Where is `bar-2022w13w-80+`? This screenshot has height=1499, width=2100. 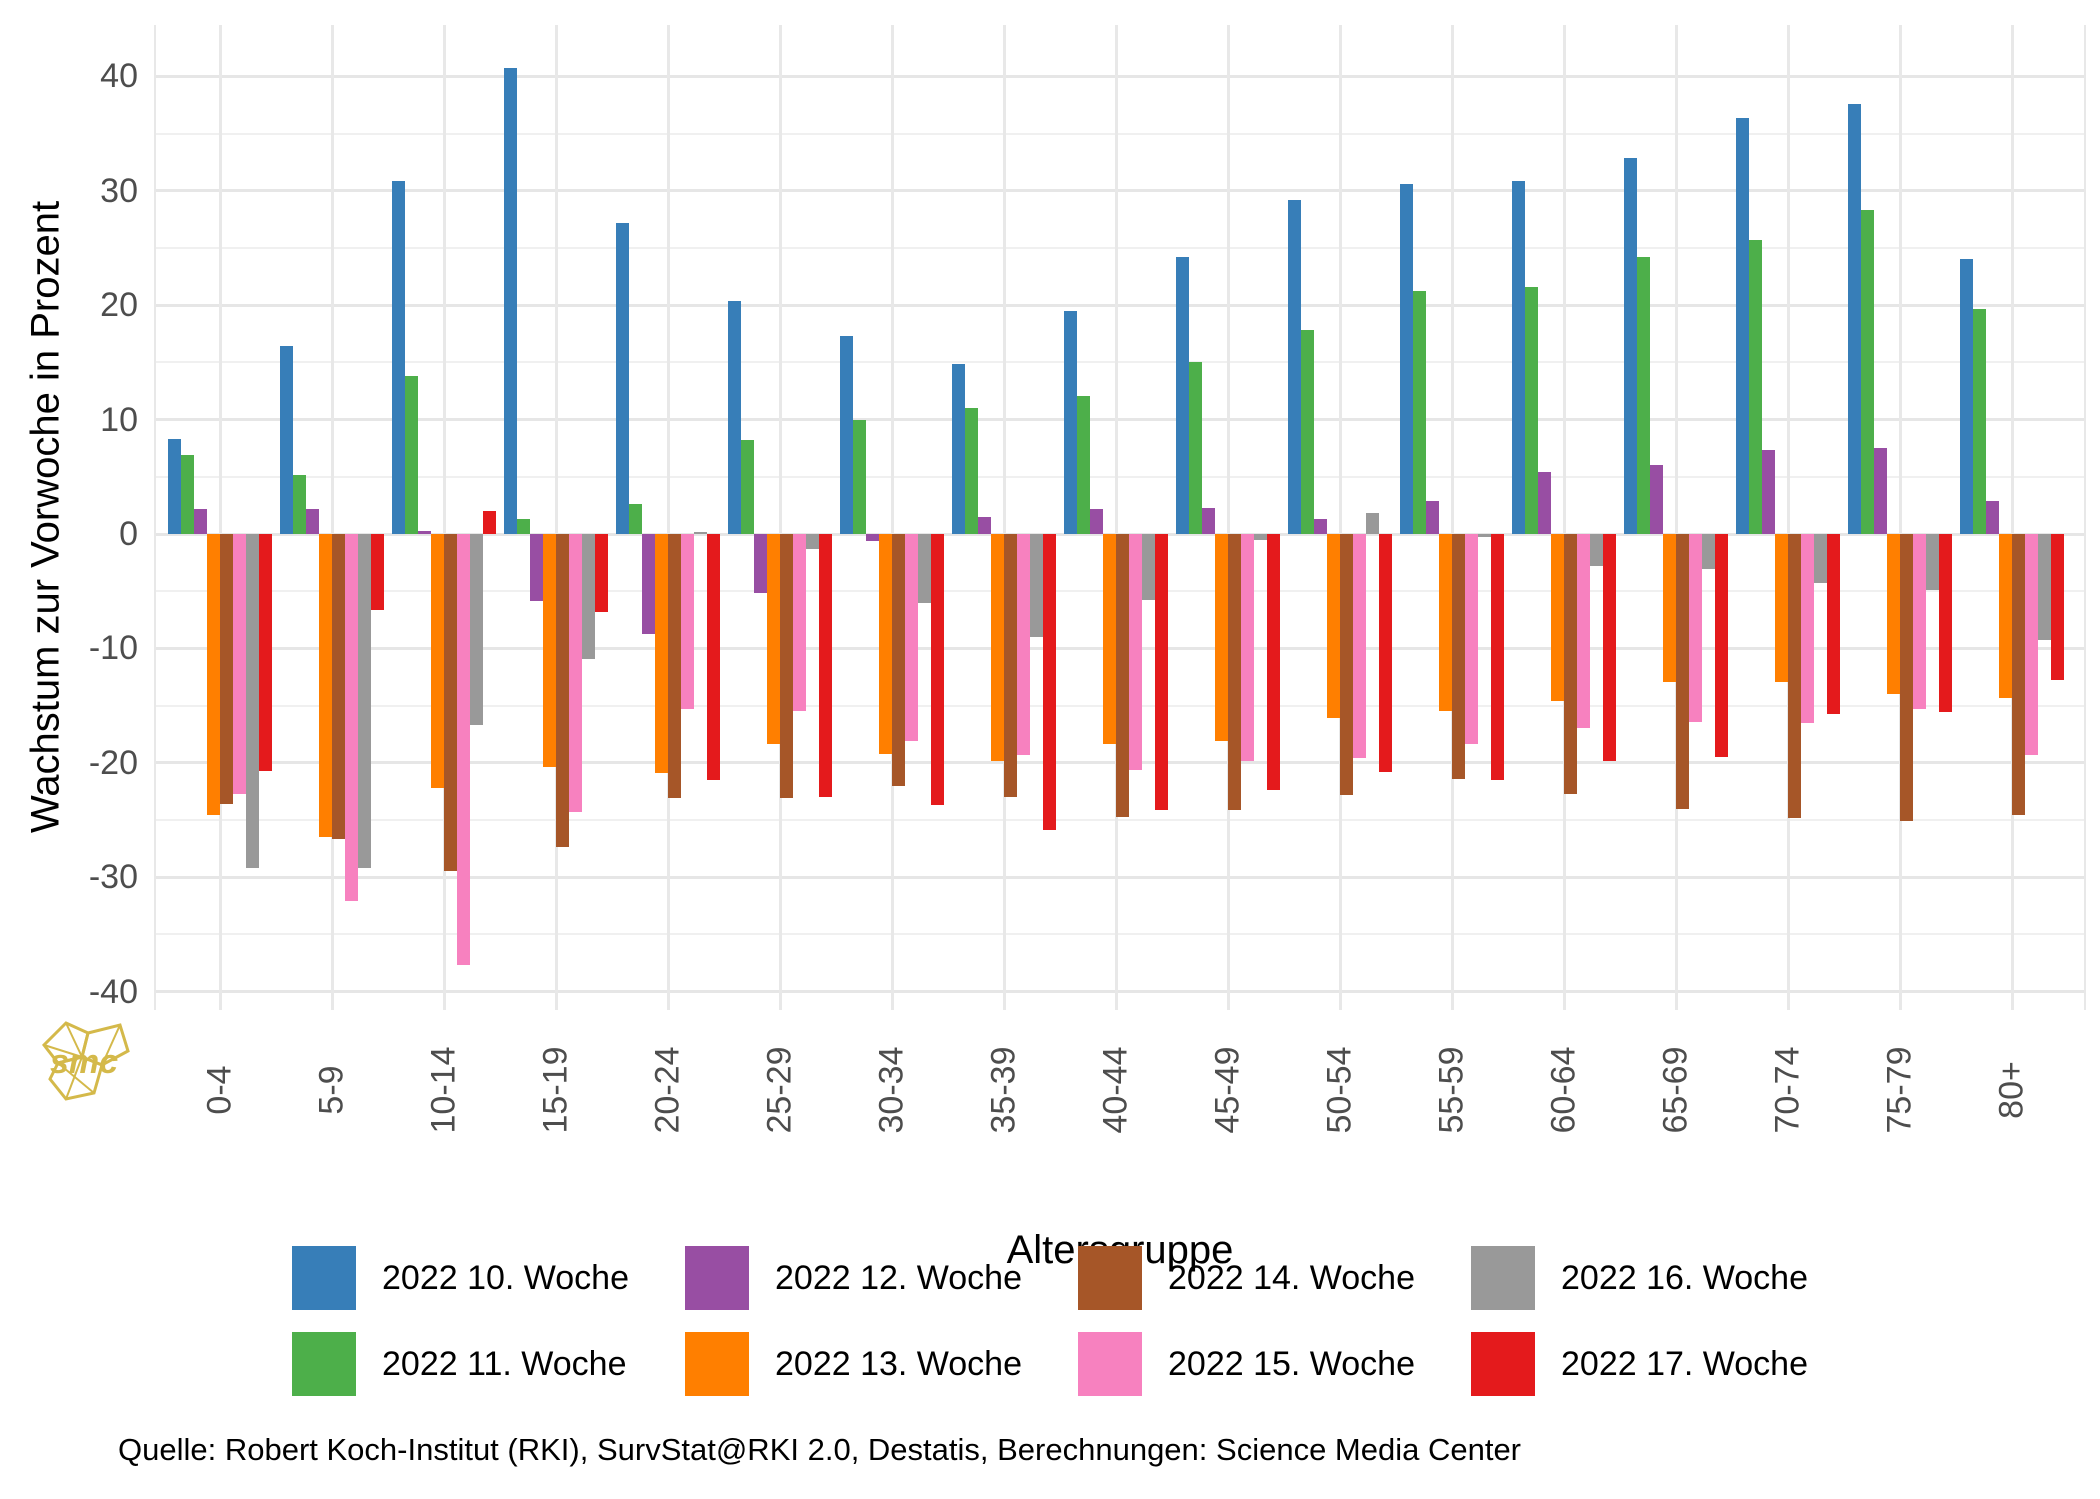
bar-2022w13w-80+ is located at coordinates (2005, 616).